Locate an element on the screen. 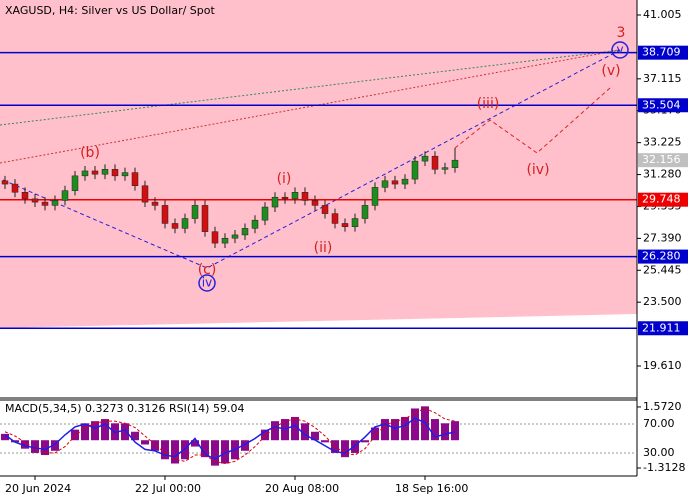 Image resolution: width=700 pixels, height=500 pixels. wave-label: (c) is located at coordinates (207, 270).